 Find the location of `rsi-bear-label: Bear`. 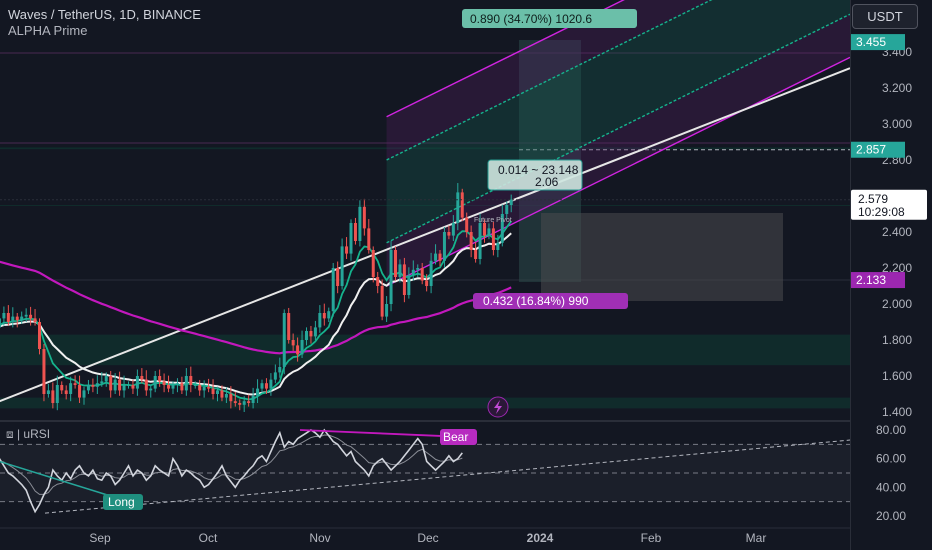

rsi-bear-label: Bear is located at coordinates (455, 437).